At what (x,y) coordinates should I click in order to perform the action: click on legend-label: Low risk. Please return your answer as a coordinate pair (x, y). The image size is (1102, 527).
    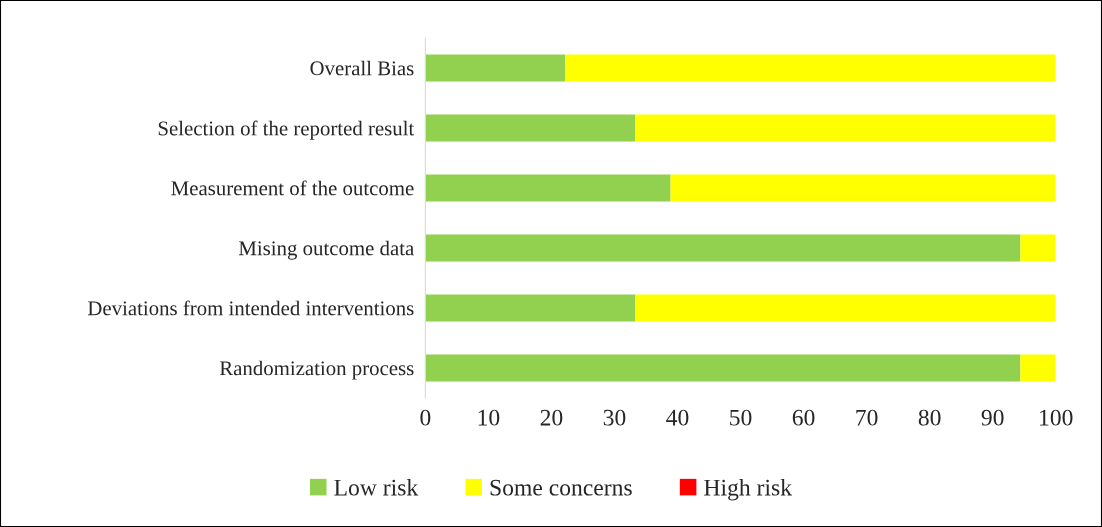
    Looking at the image, I should click on (376, 487).